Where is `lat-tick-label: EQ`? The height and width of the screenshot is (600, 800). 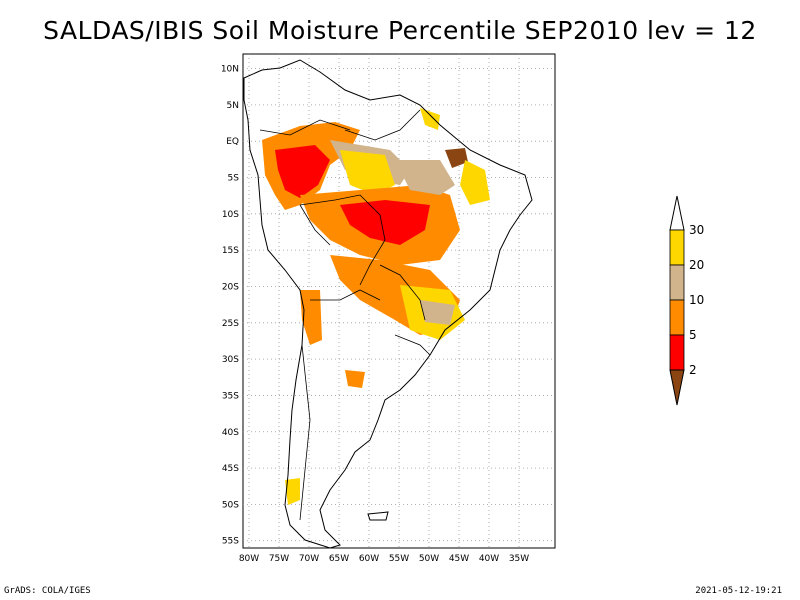
lat-tick-label: EQ is located at coordinates (232, 142).